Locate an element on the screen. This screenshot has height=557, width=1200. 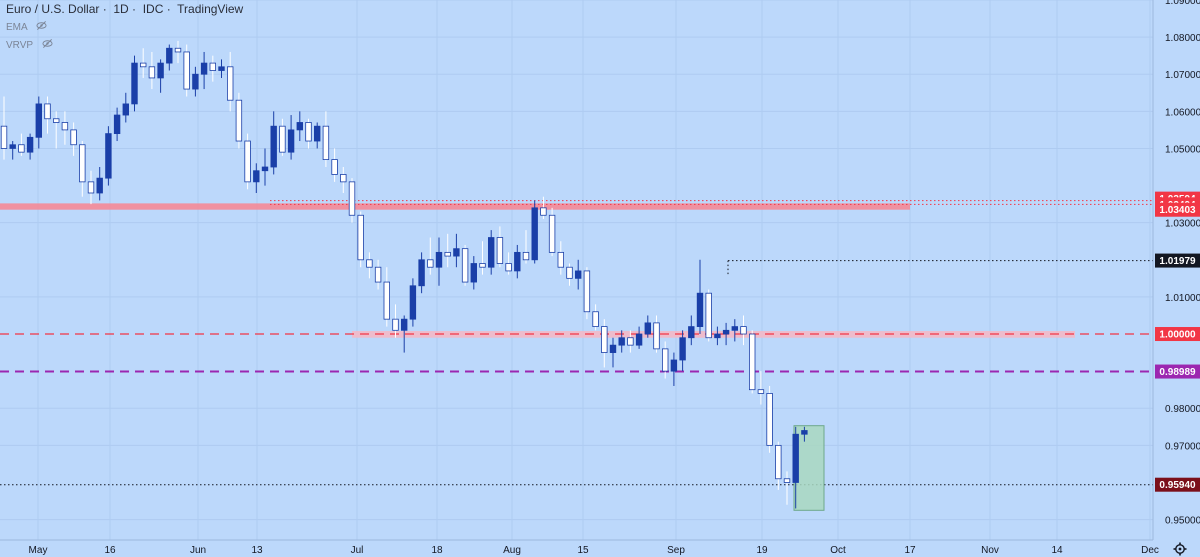
settings-gear-icon is located at coordinates (1180, 549).